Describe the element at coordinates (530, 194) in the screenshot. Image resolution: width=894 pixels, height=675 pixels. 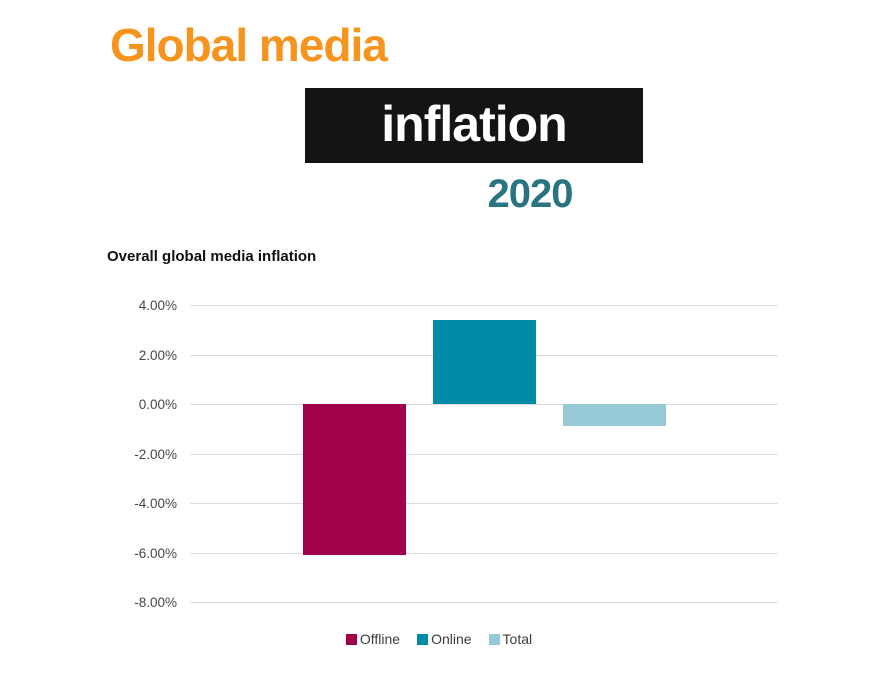
I see `report-title-year: 2020` at that location.